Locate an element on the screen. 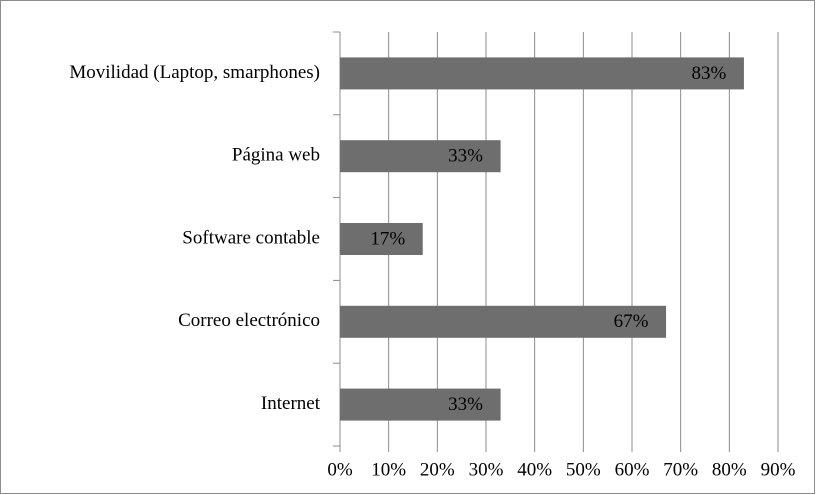 Image resolution: width=816 pixels, height=495 pixels. x-tick-label: 30% is located at coordinates (486, 469).